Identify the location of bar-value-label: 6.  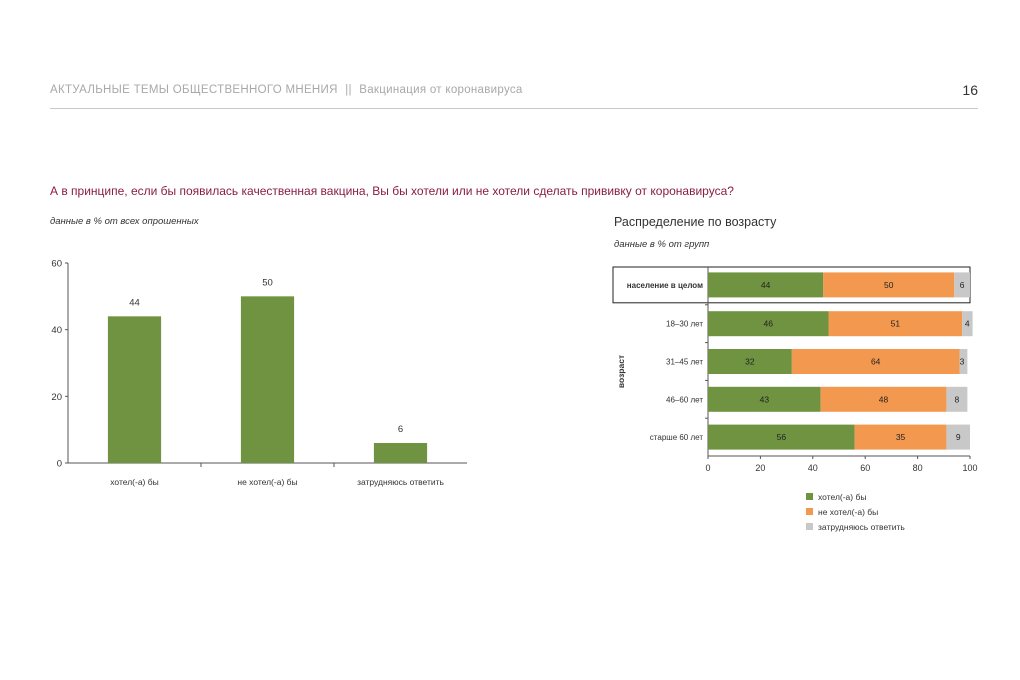
(400, 429).